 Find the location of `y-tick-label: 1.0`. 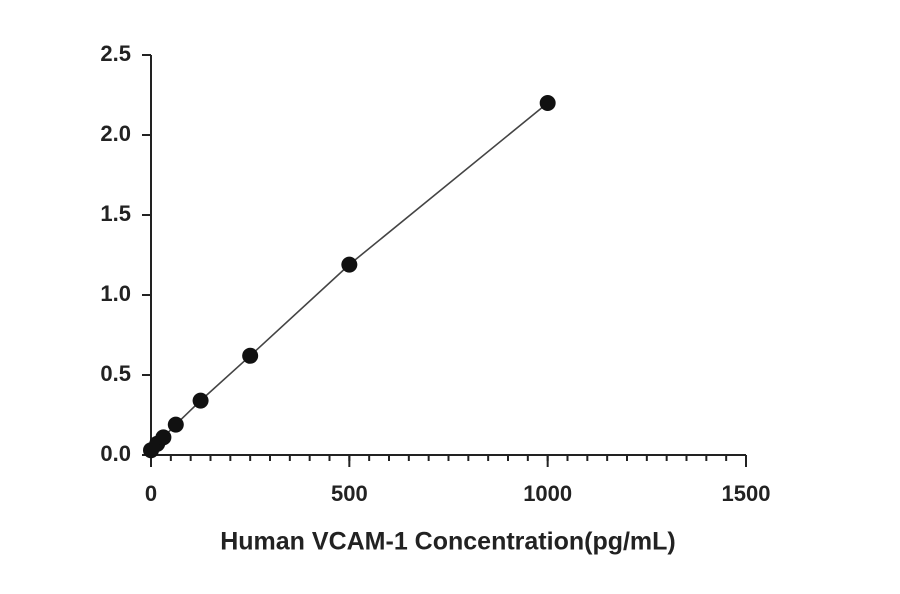

y-tick-label: 1.0 is located at coordinates (115, 293).